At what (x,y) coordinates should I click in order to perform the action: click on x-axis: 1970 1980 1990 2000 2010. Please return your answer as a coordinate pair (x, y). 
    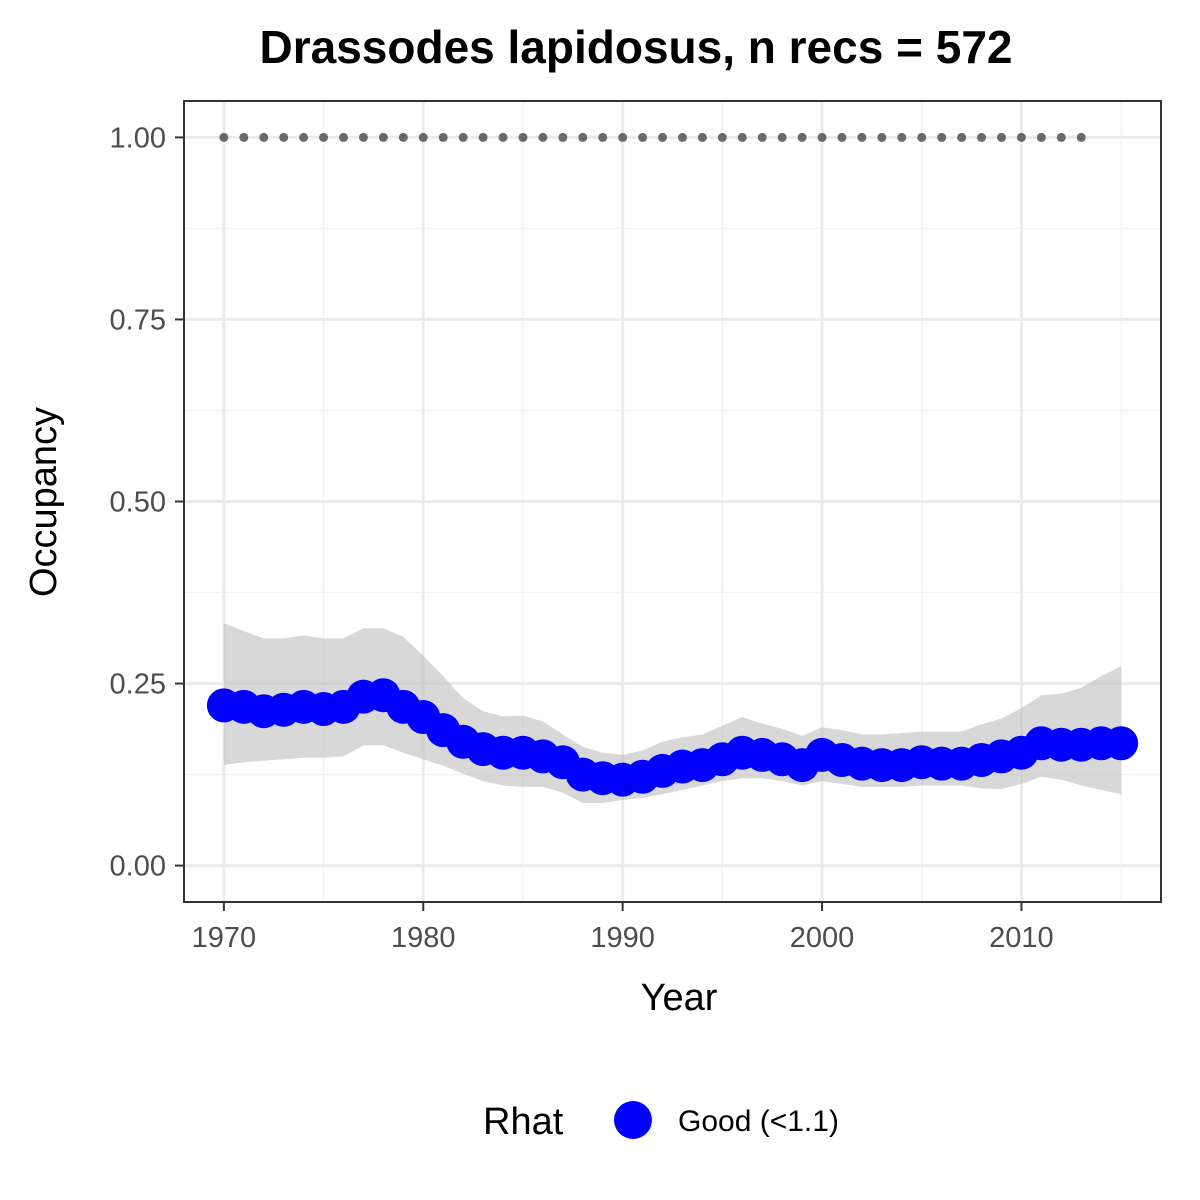
    Looking at the image, I should click on (623, 928).